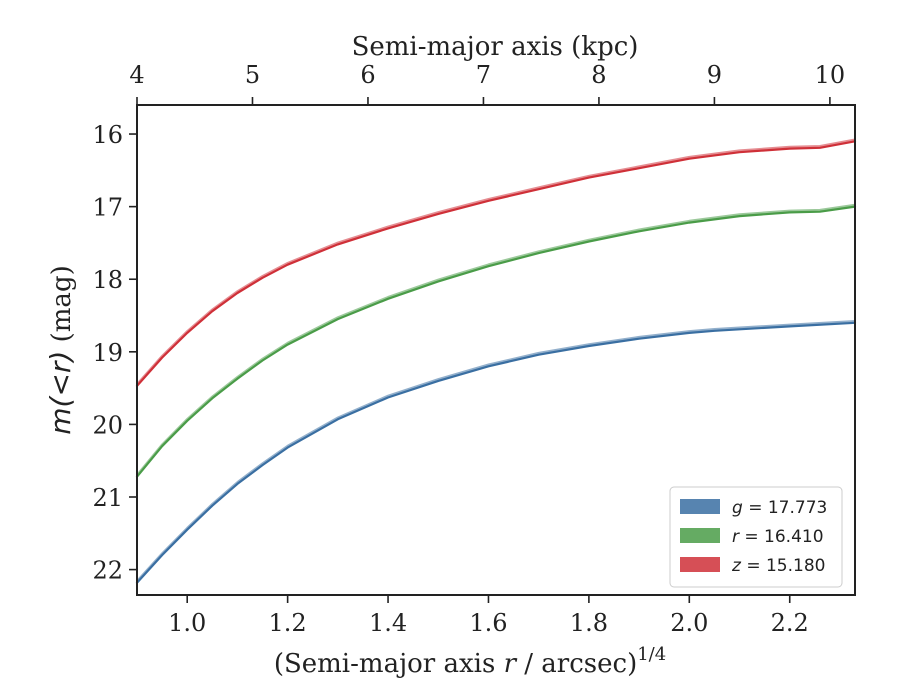 Image resolution: width=900 pixels, height=700 pixels. What do you see at coordinates (589, 623) in the screenshot?
I see `x-tick-label: 1.8` at bounding box center [589, 623].